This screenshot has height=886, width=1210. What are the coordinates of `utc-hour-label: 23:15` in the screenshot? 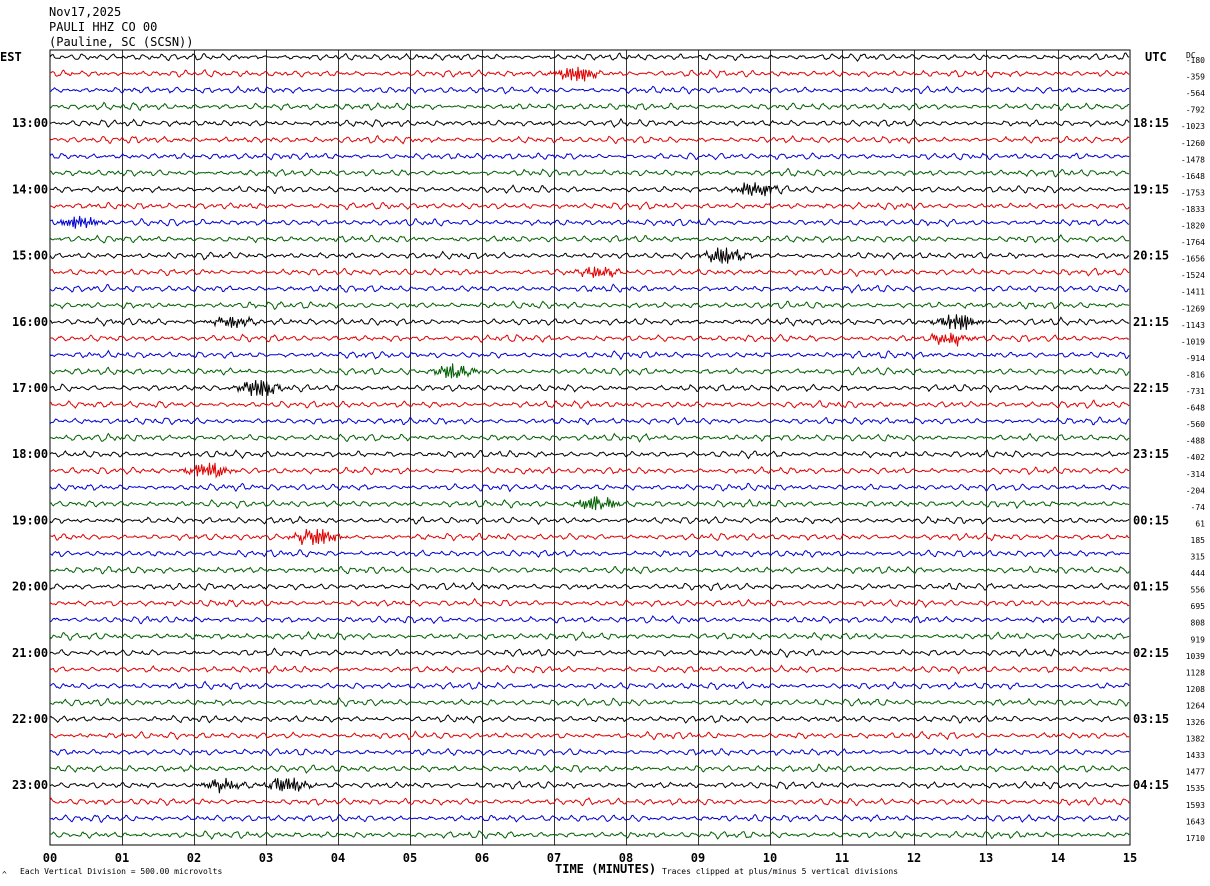 It's located at (1151, 454).